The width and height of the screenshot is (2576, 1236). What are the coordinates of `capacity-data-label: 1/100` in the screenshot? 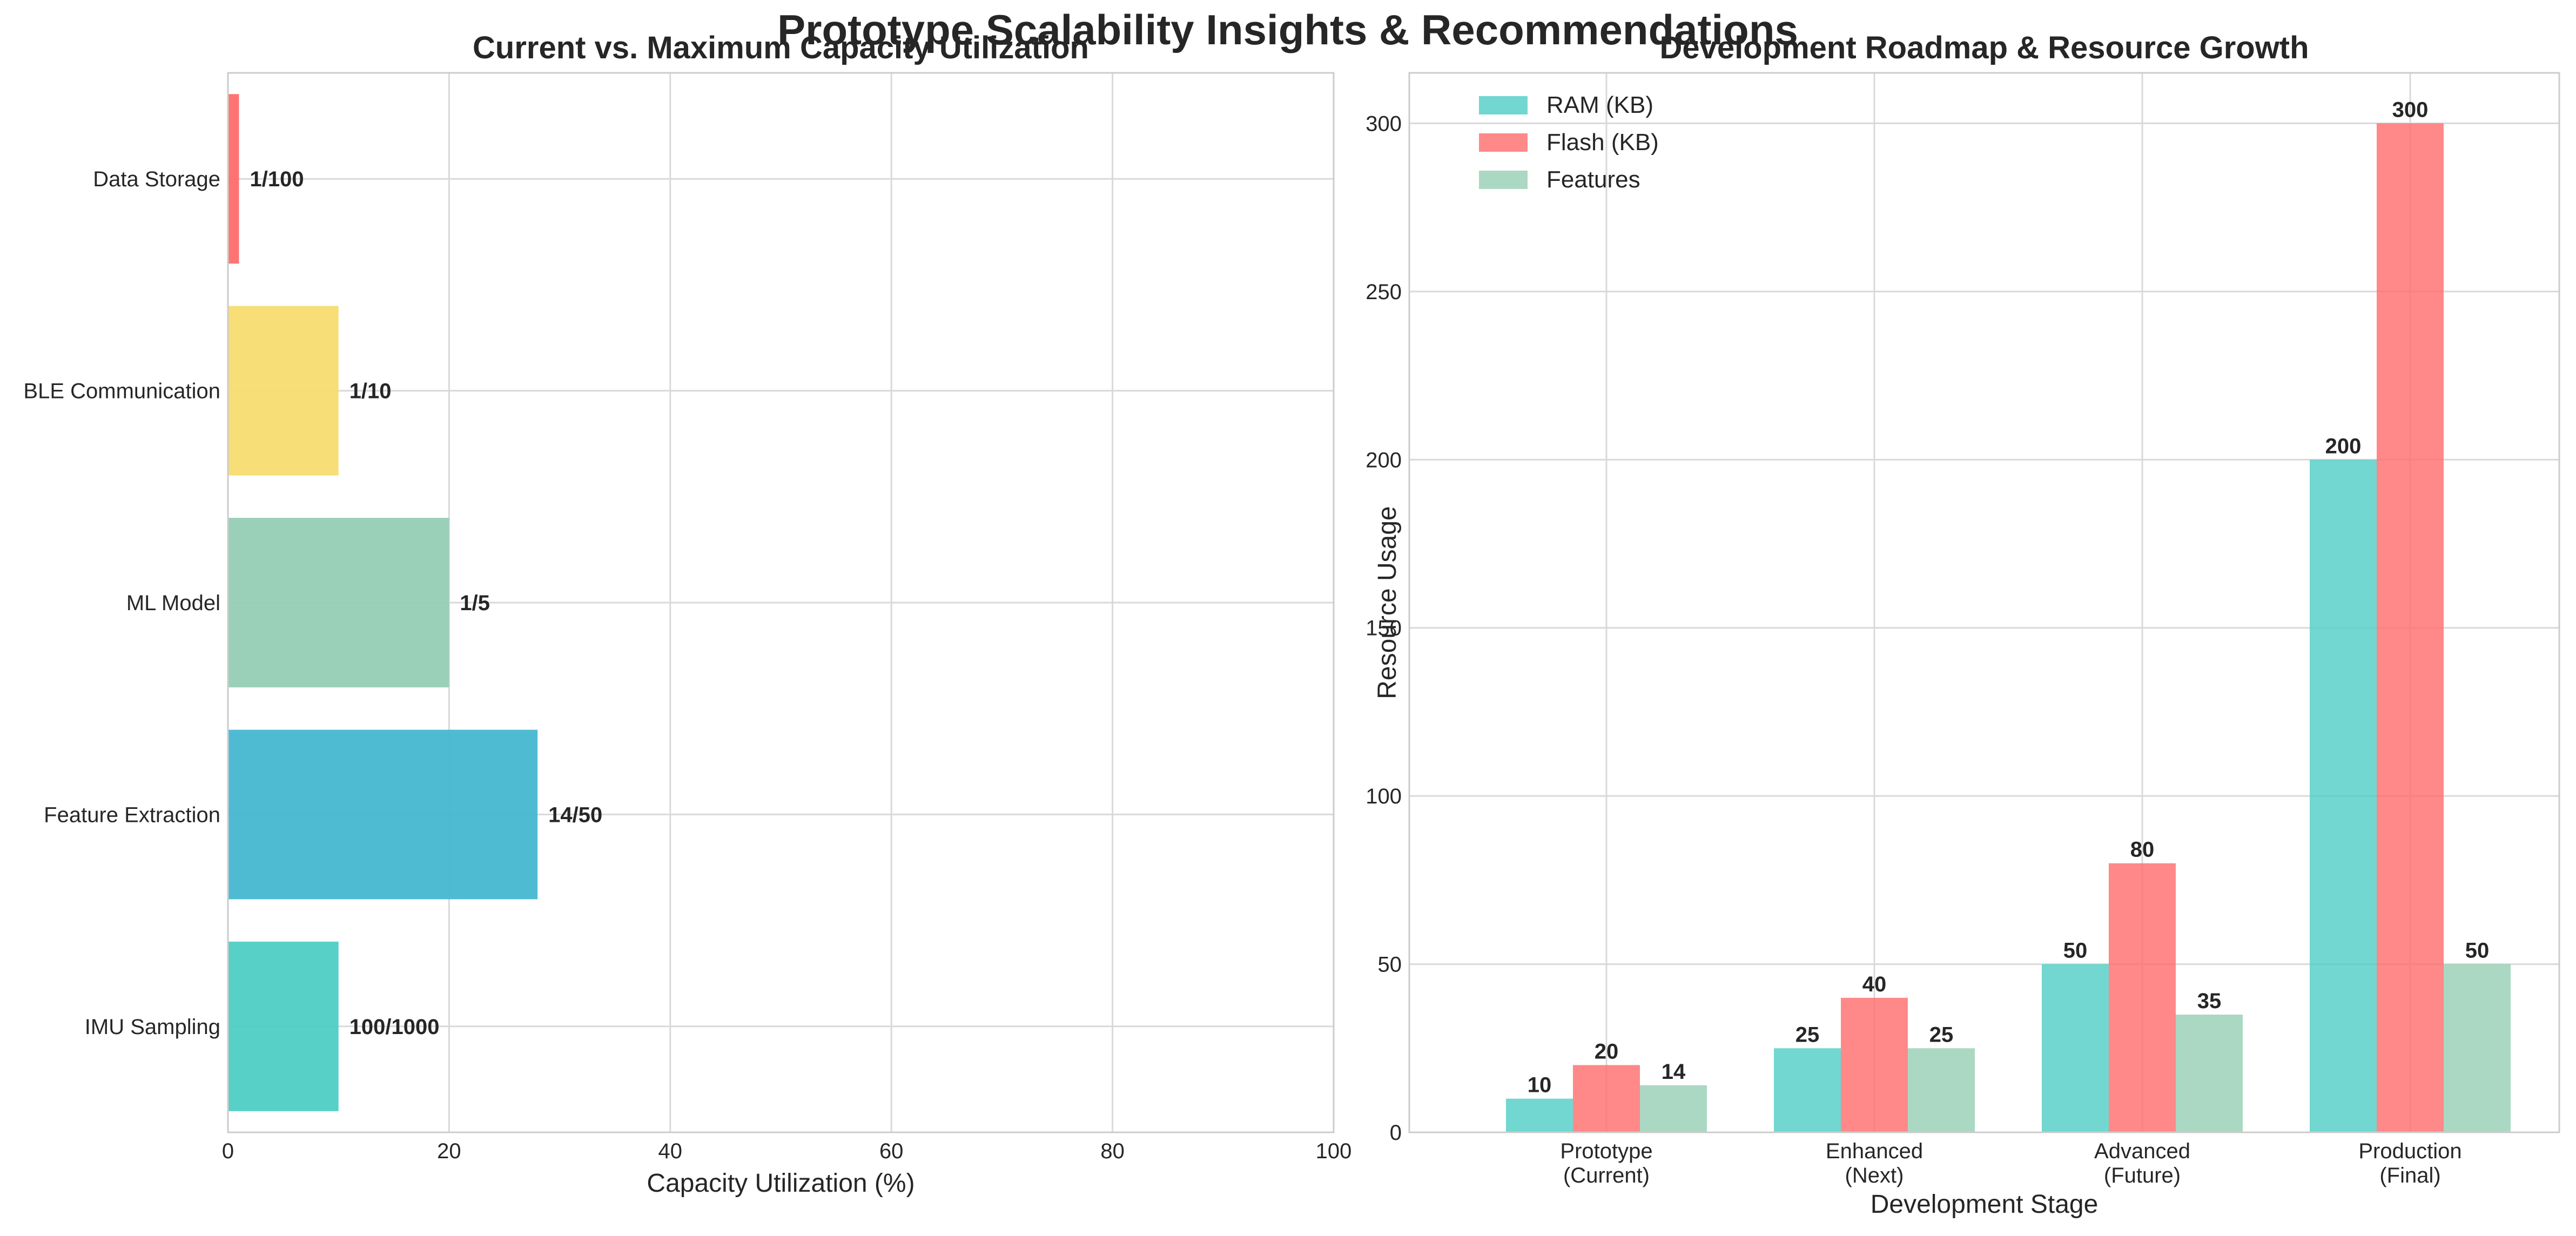 It's located at (277, 179).